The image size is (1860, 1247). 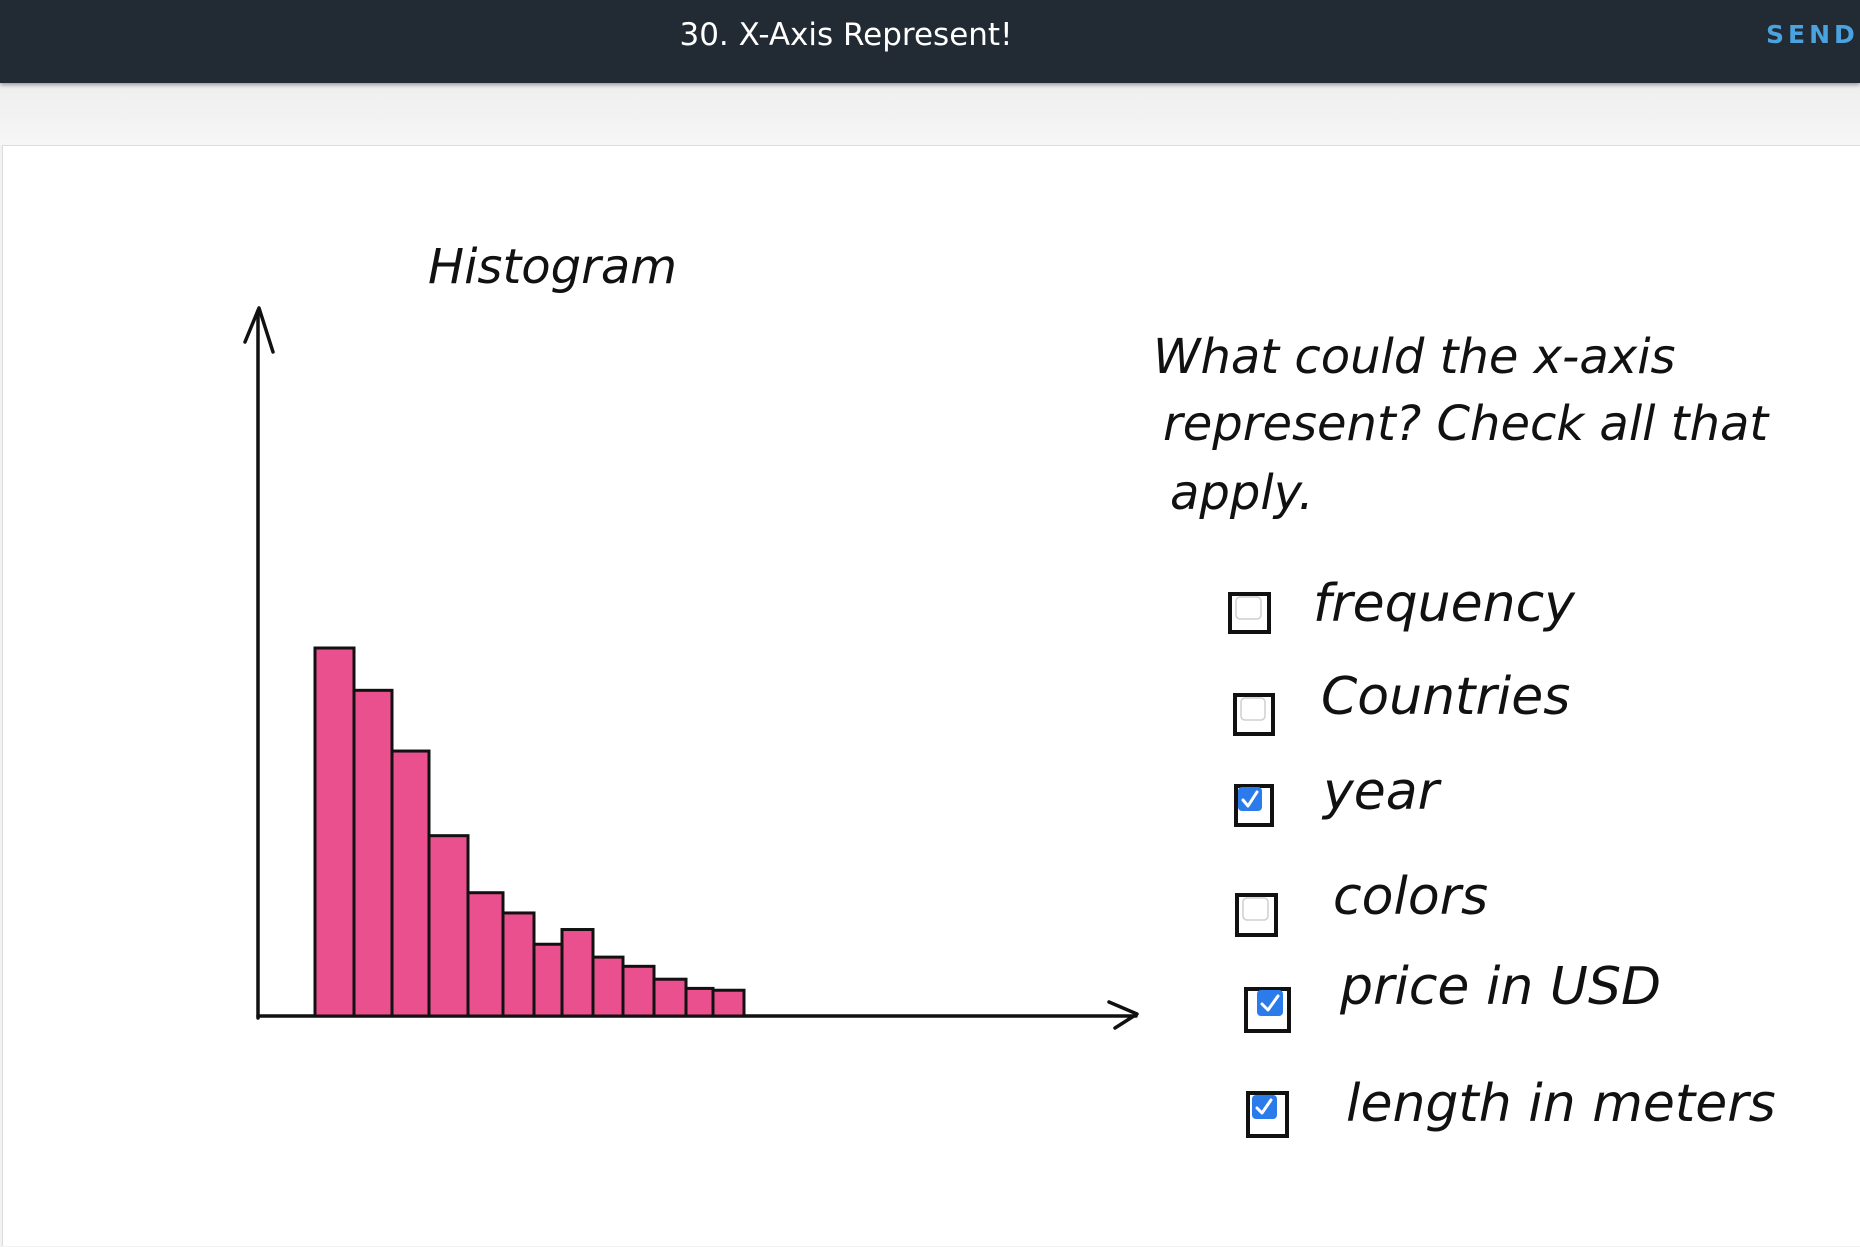 I want to click on option-countries: Countries, so click(x=1401, y=701).